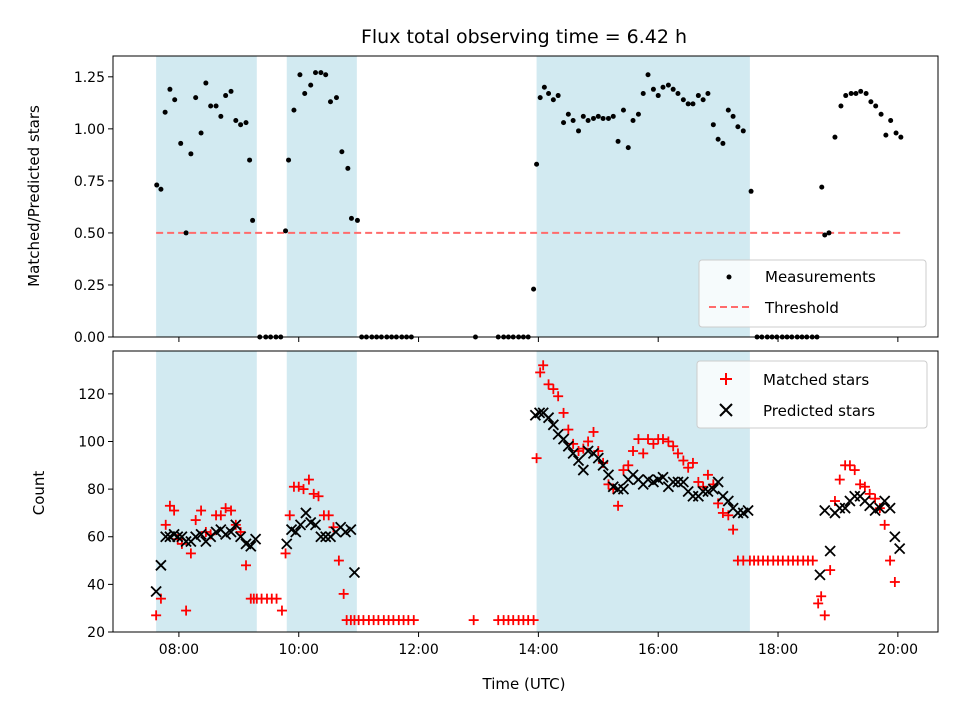  Describe the element at coordinates (658, 650) in the screenshot. I see `x-tick-label: 16:00` at that location.